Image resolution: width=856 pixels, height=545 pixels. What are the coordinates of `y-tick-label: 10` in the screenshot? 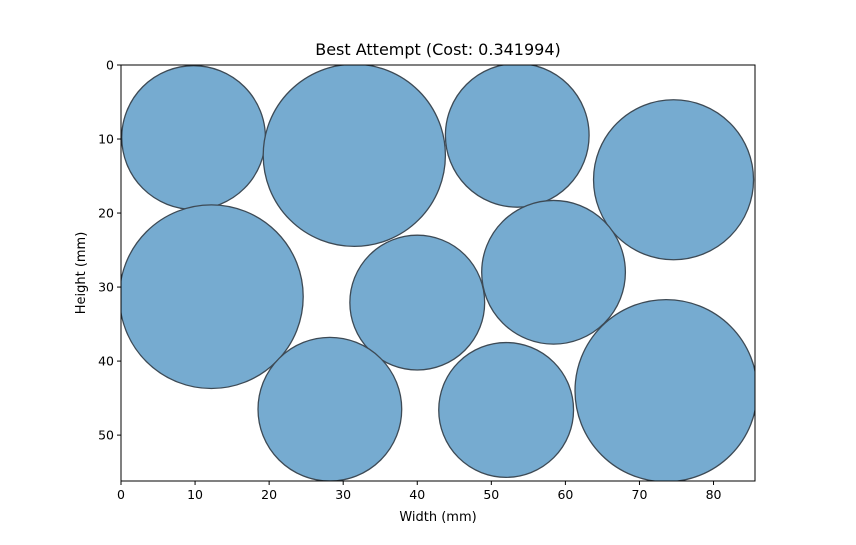 It's located at (106, 139).